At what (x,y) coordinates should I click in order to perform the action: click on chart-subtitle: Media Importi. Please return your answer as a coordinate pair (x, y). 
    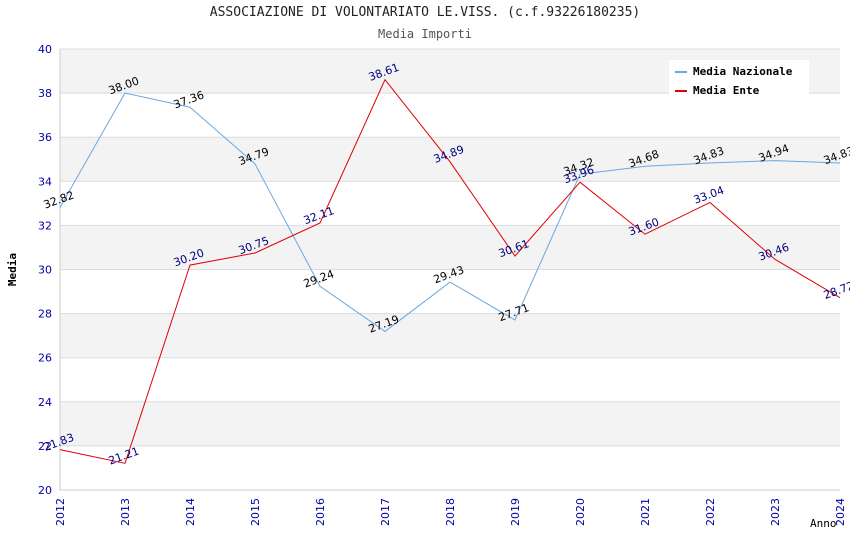
    Looking at the image, I should click on (425, 34).